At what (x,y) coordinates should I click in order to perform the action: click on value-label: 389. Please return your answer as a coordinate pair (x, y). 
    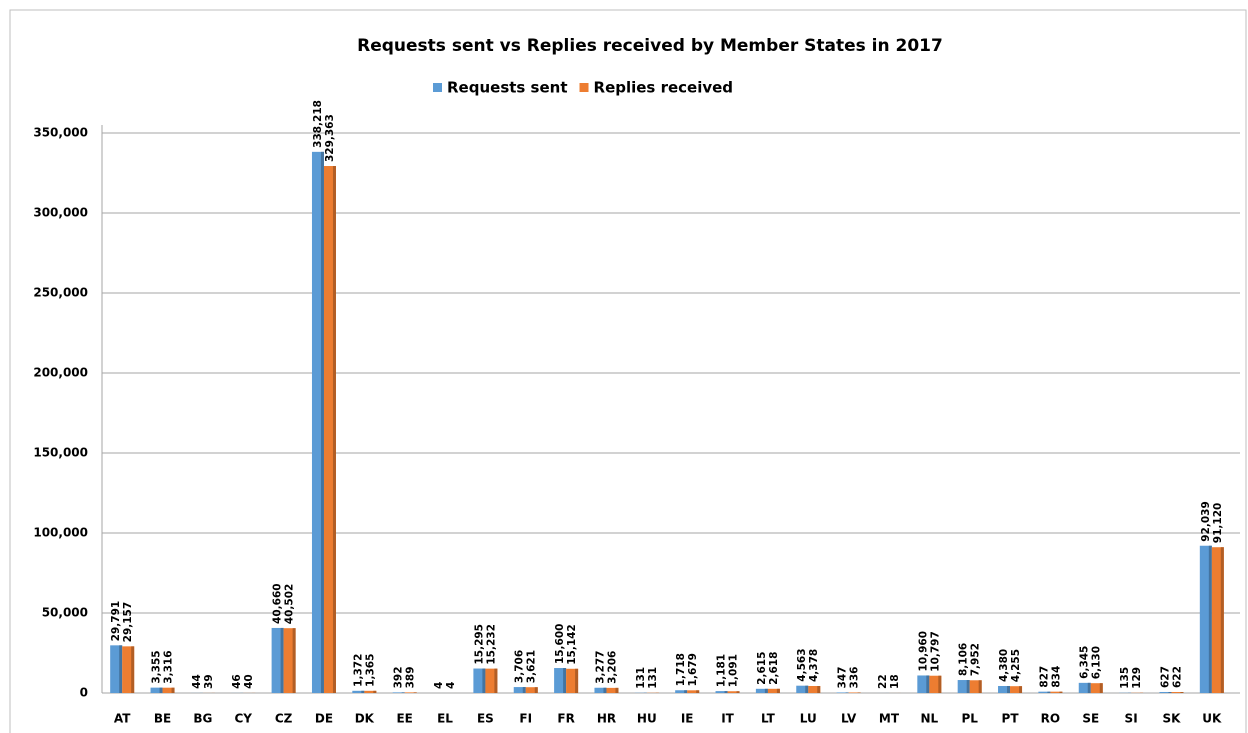
    Looking at the image, I should click on (411, 677).